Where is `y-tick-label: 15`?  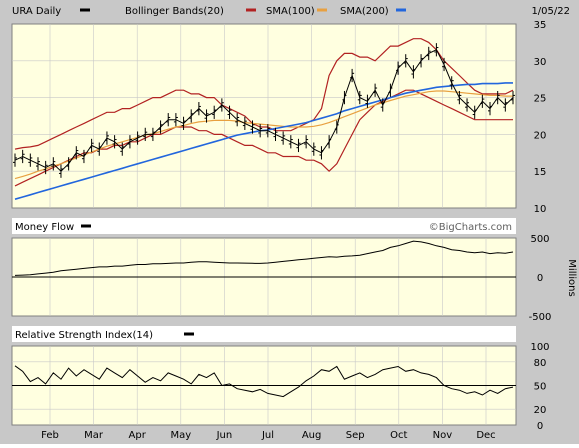
y-tick-label: 15 is located at coordinates (540, 172).